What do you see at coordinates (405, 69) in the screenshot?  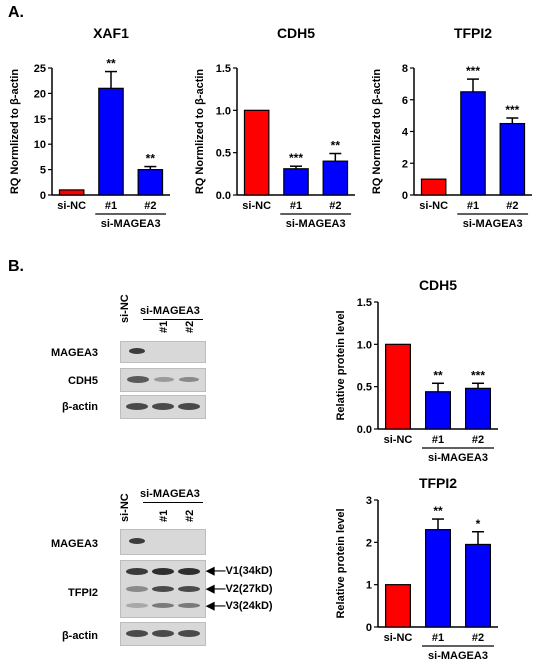 I see `y-tick-label: 8` at bounding box center [405, 69].